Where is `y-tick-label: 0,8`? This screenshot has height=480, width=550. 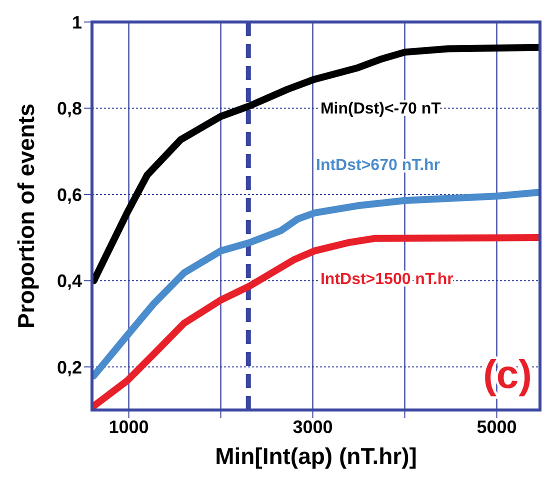 y-tick-label: 0,8 is located at coordinates (69, 108).